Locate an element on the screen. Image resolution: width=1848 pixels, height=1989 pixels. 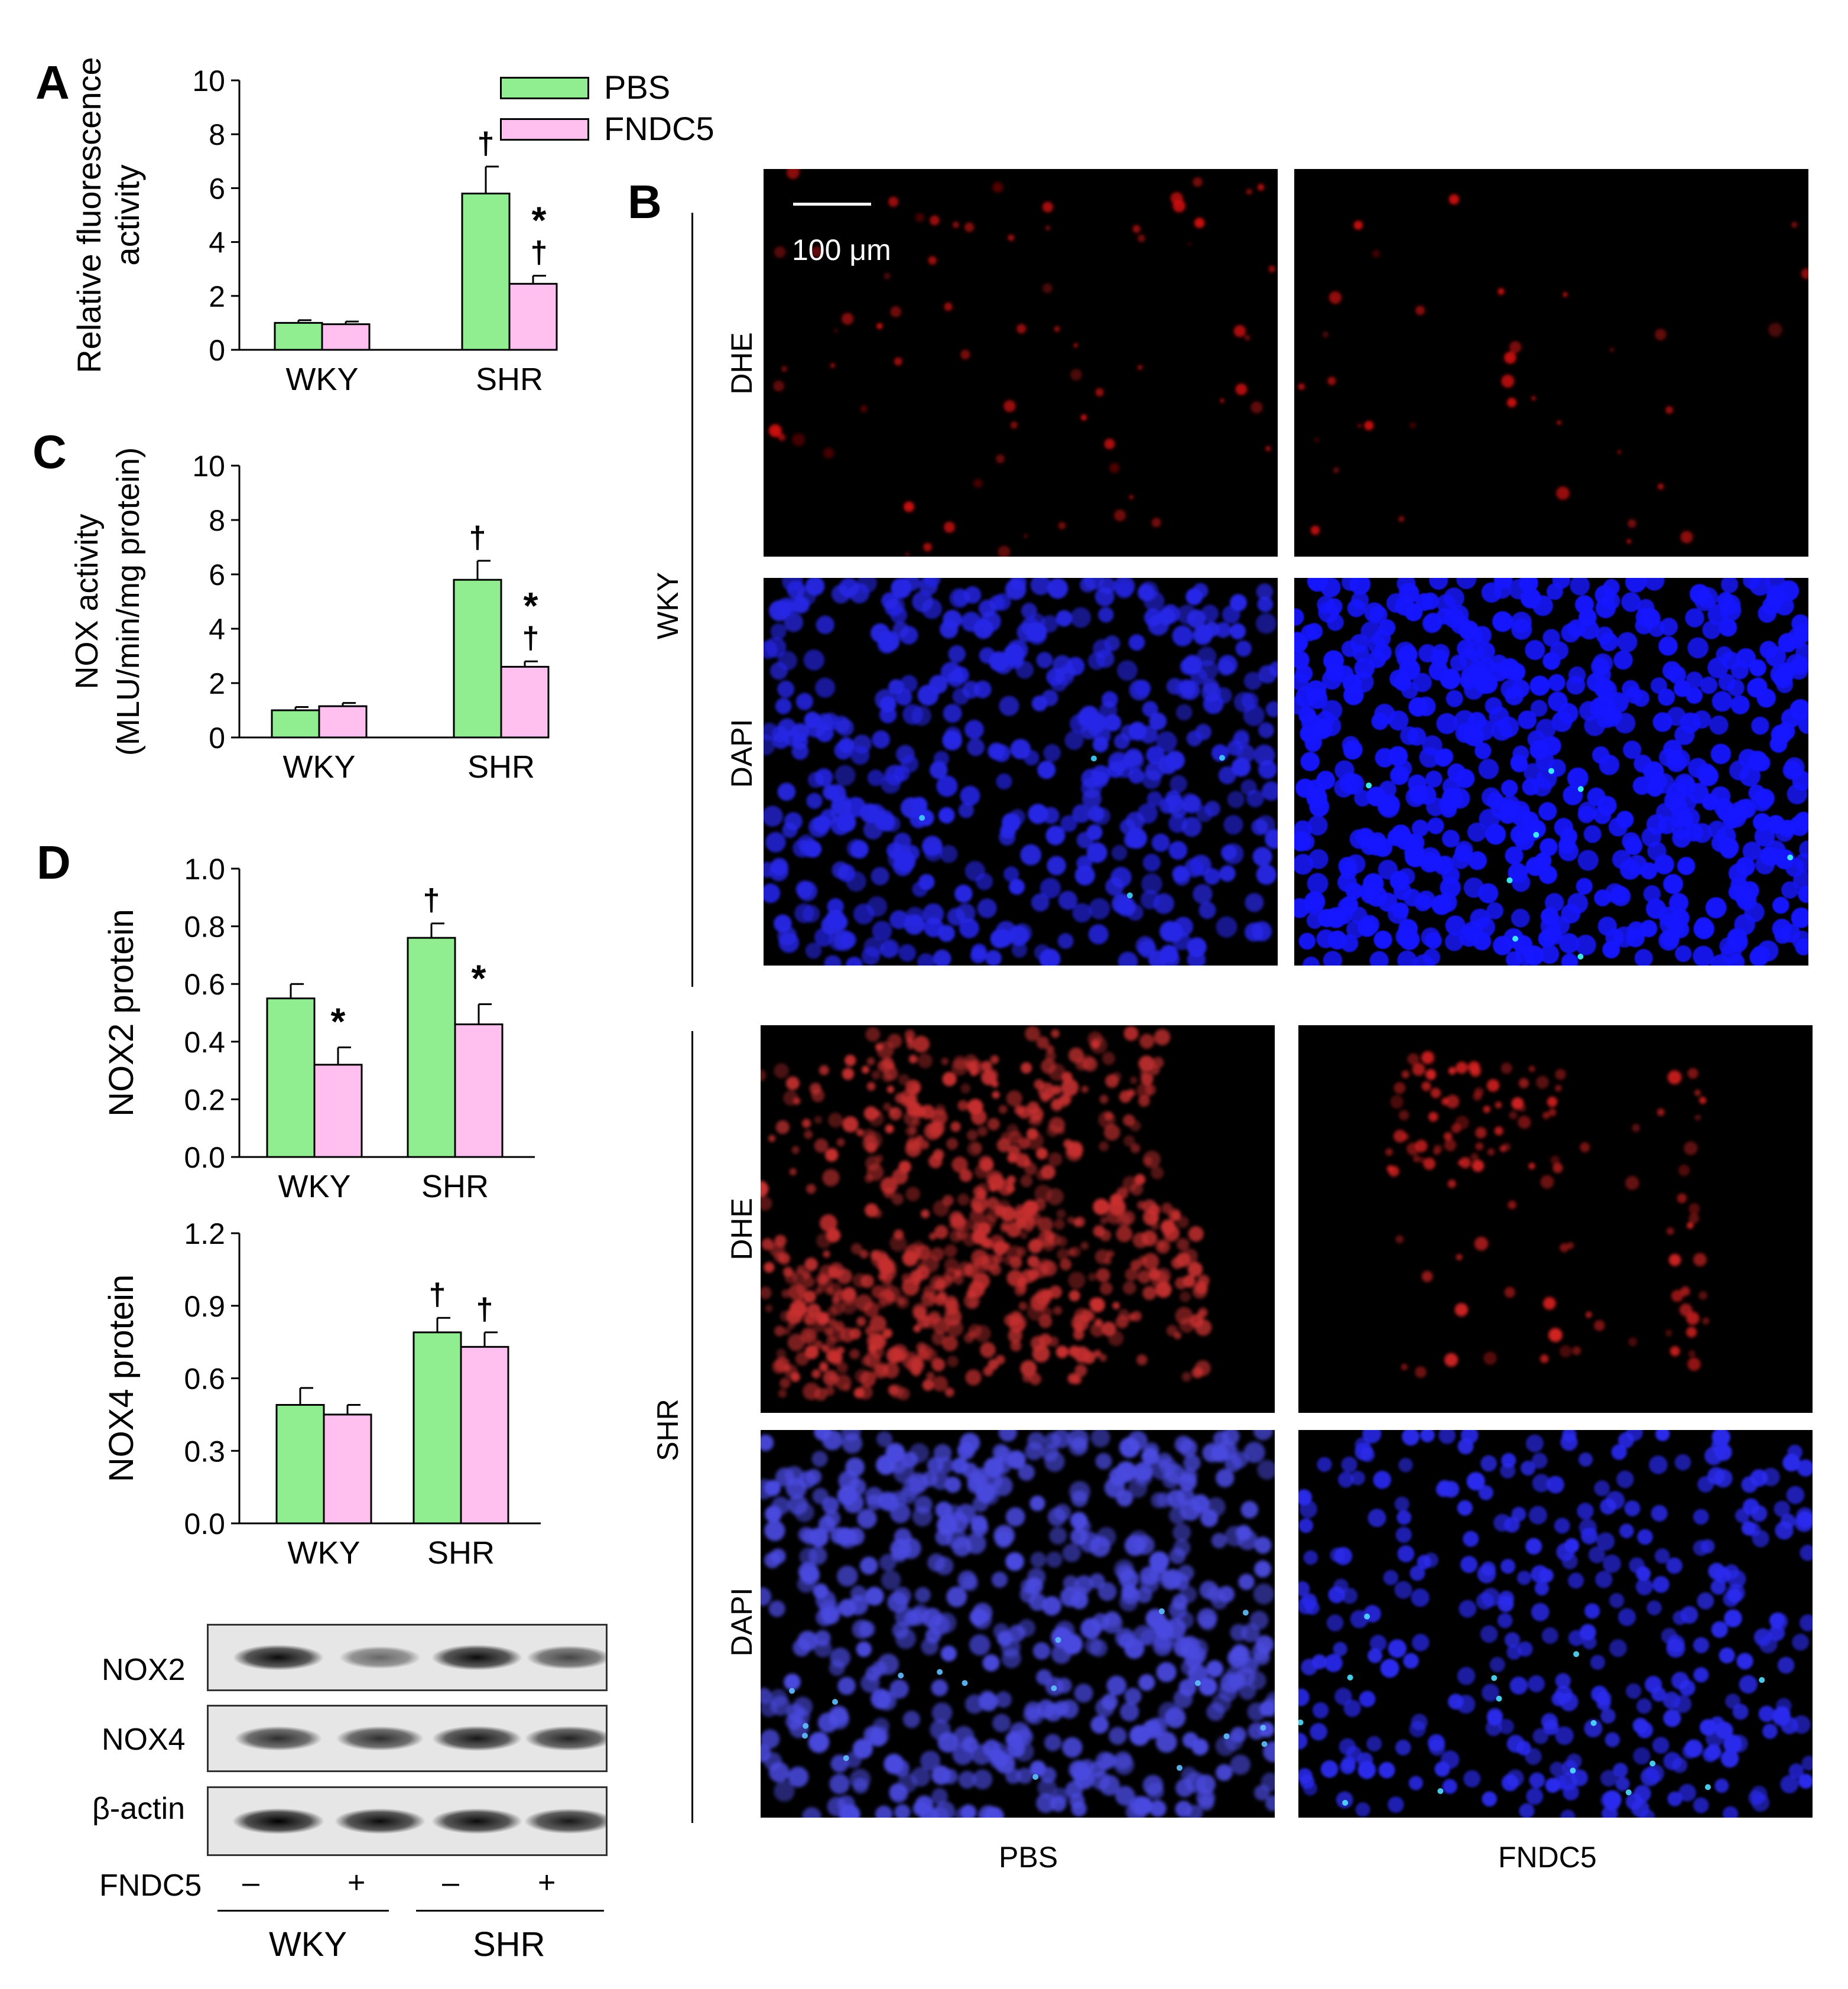
y-tick-label: 0.9 is located at coordinates (204, 1306).